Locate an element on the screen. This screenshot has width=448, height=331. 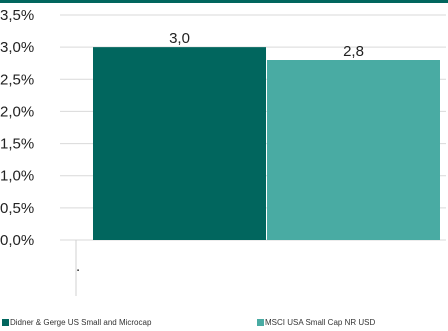
chart-top-bar is located at coordinates (224, 1).